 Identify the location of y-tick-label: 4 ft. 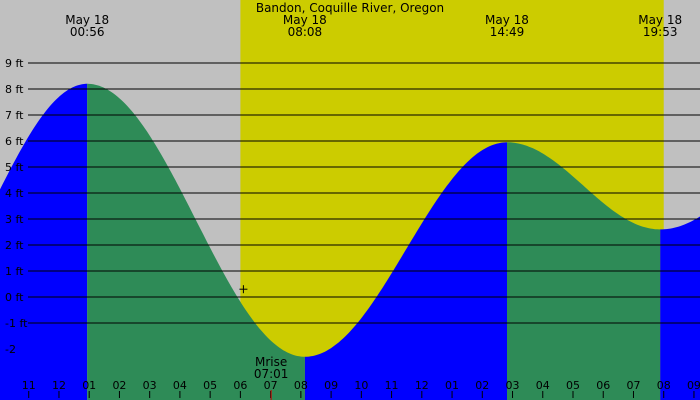
(14, 193).